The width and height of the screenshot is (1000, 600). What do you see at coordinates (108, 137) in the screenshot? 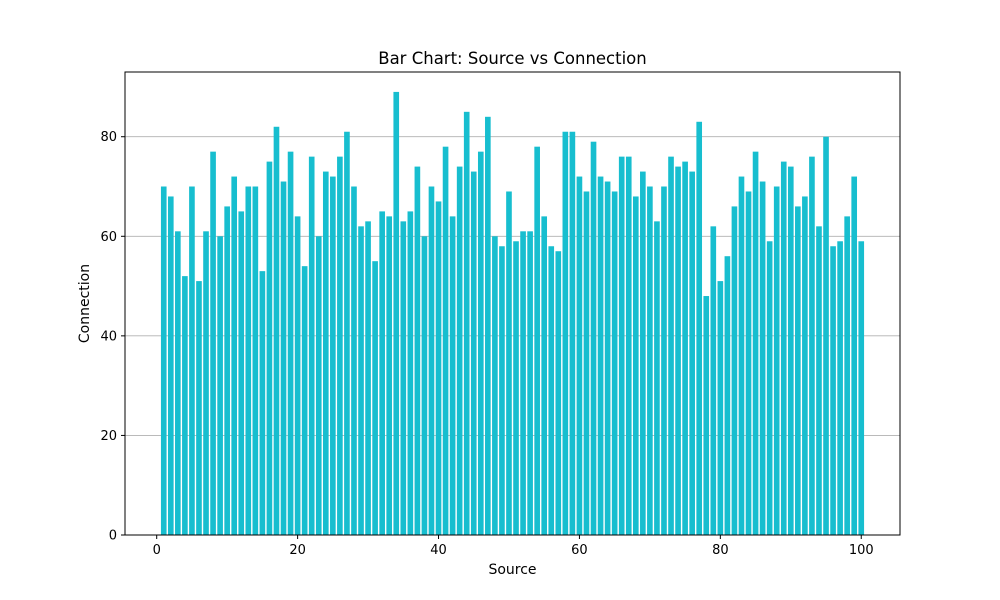
I see `y-tick-label: 80` at bounding box center [108, 137].